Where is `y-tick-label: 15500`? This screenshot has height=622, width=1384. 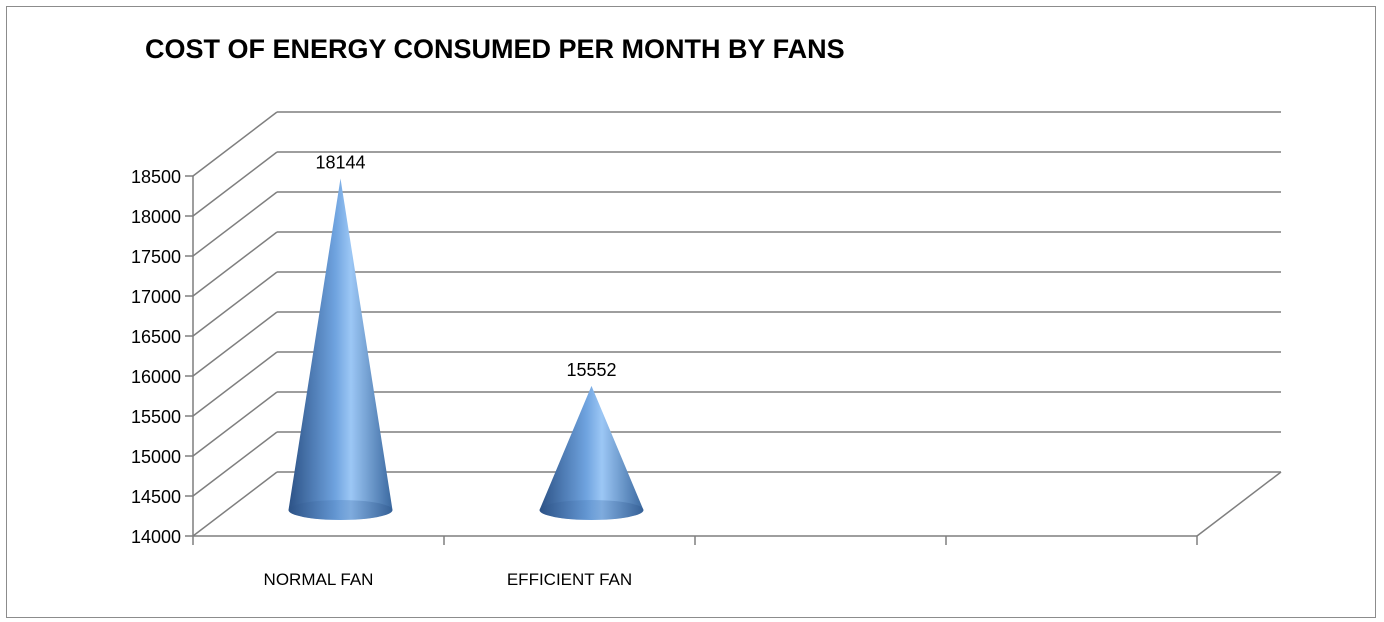
y-tick-label: 15500 is located at coordinates (156, 417).